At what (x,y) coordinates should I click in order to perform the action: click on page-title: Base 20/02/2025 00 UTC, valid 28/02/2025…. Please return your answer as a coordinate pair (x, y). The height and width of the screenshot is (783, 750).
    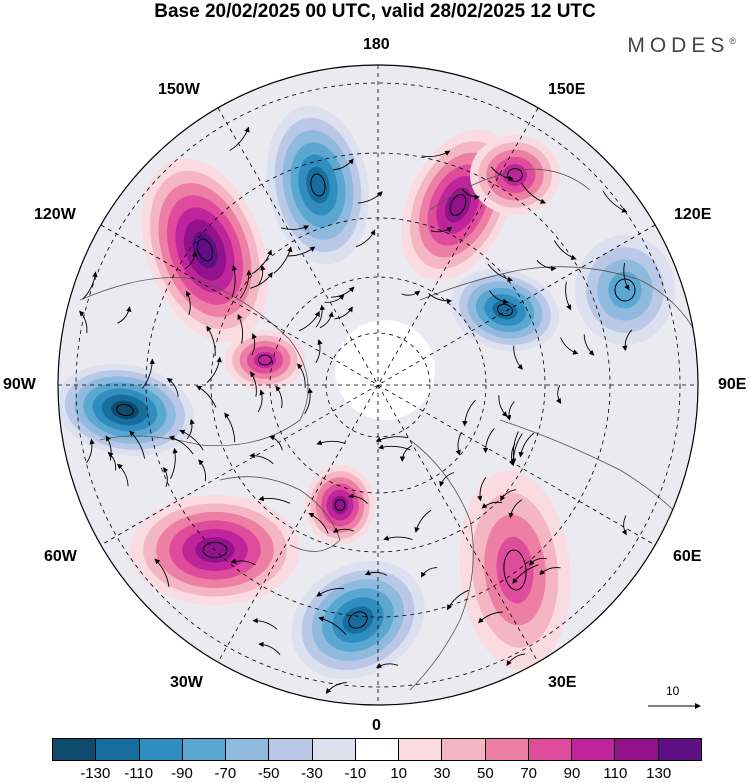
    Looking at the image, I should click on (375, 11).